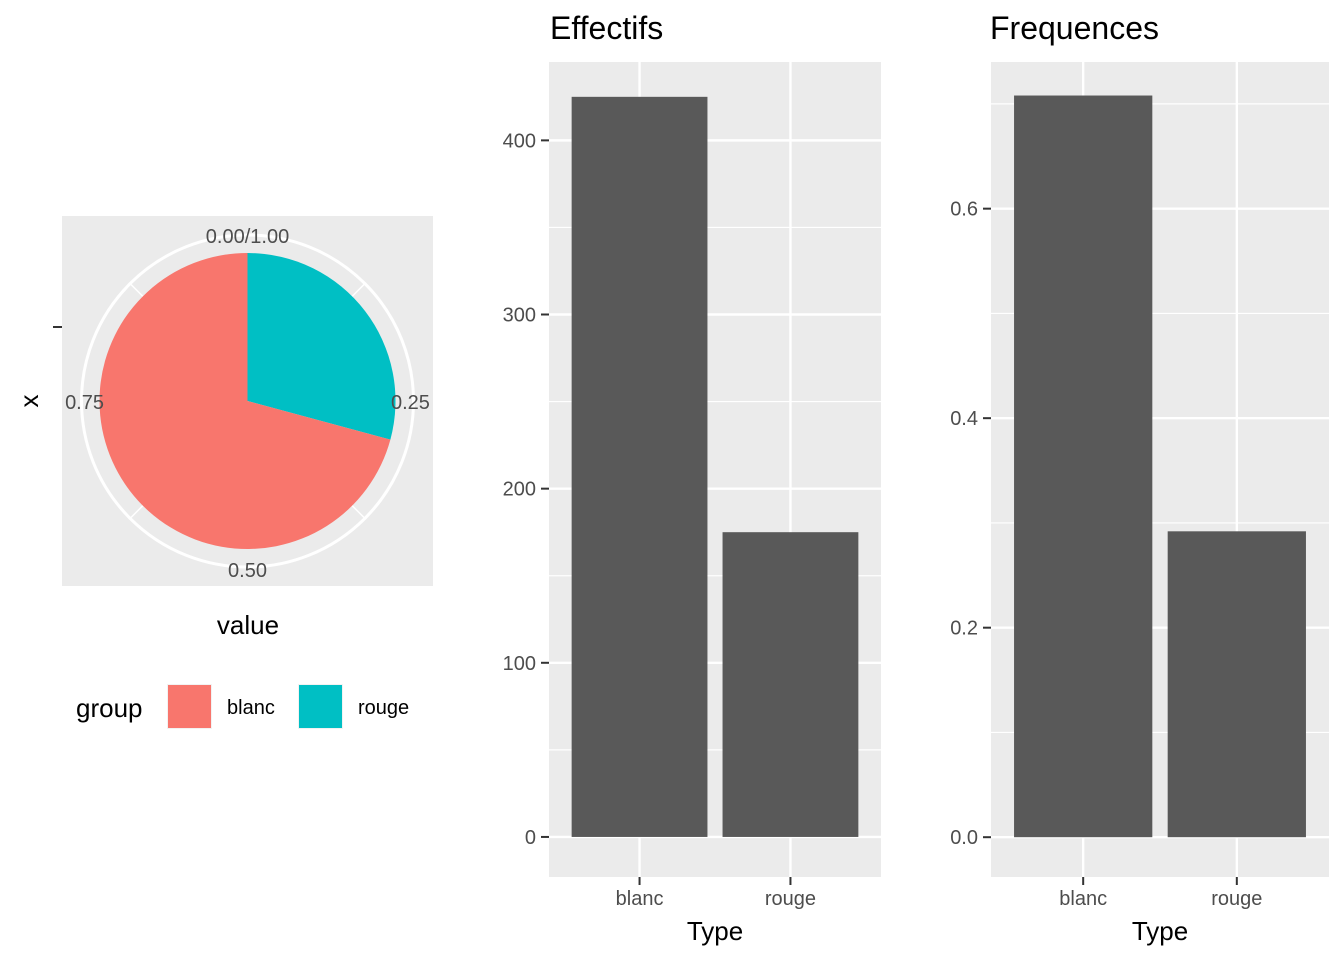  I want to click on effectifs-x-axis-title: Type, so click(715, 931).